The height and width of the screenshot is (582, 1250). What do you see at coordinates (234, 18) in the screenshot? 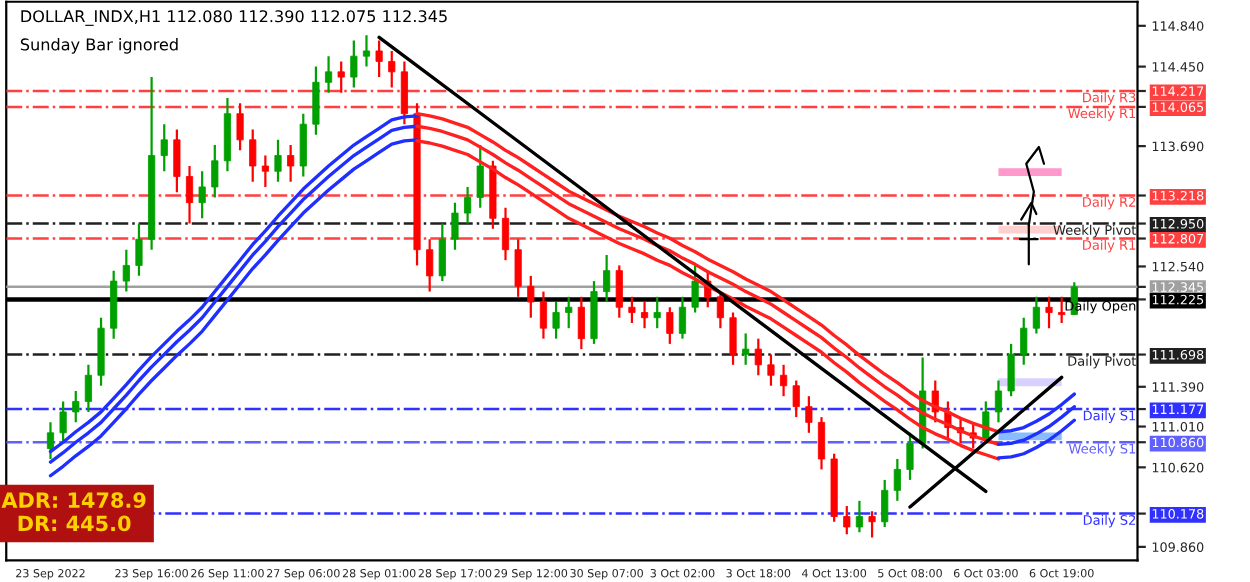
I see `text: DOLLAR_INDX,H1 112.080 112.390 112.075 112.345` at bounding box center [234, 18].